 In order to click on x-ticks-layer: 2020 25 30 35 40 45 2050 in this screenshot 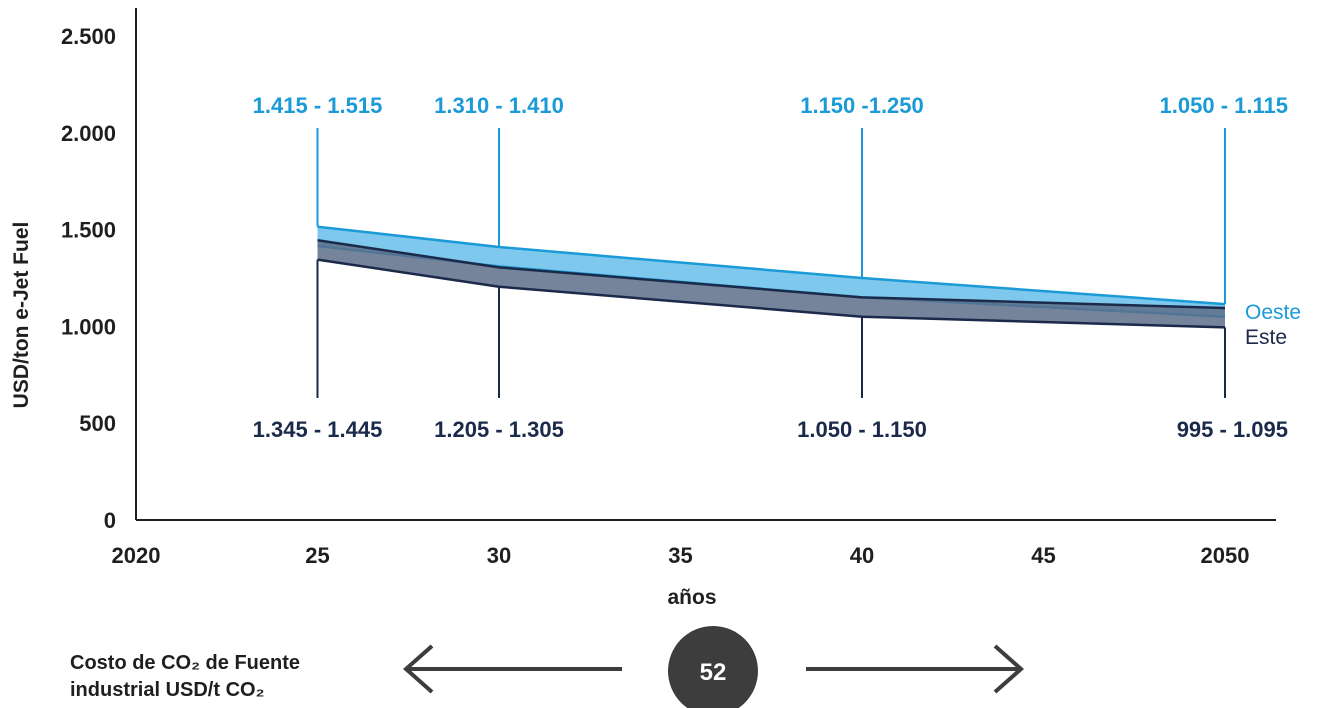, I will do `click(681, 555)`.